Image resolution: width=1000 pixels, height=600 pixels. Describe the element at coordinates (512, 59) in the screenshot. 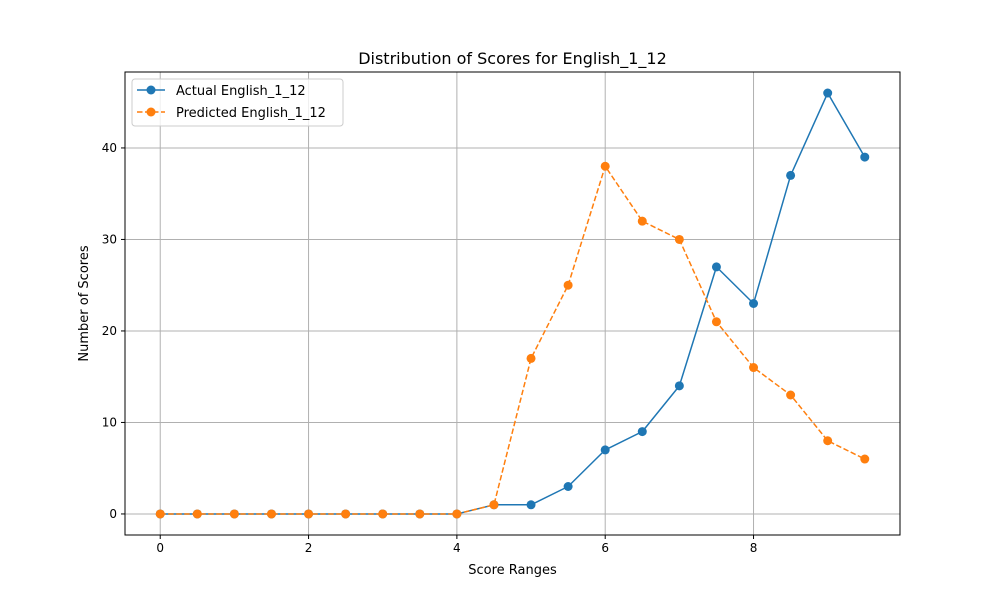

I see `chart-title: Distribution of Scores for English_1_12` at that location.